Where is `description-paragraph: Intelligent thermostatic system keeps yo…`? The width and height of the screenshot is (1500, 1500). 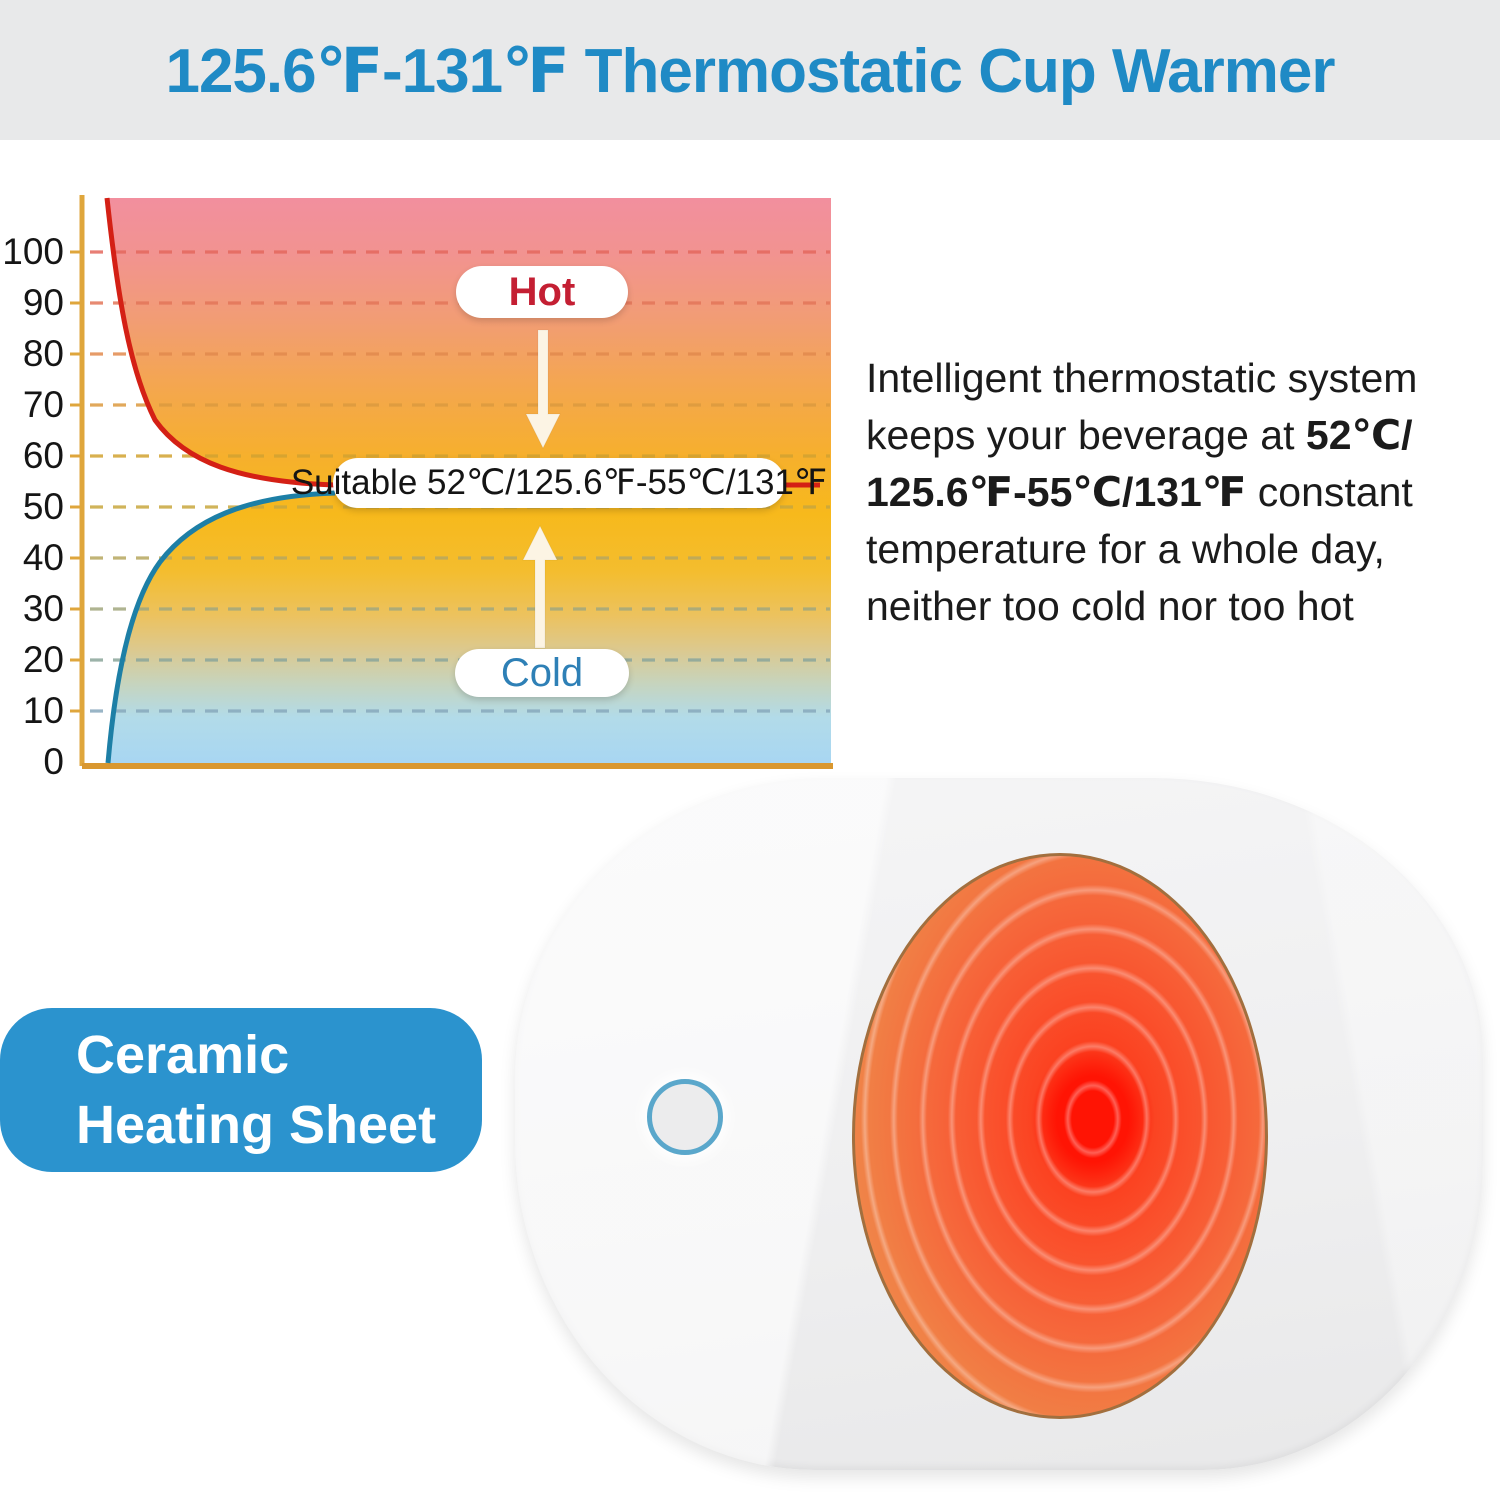 description-paragraph: Intelligent thermostatic system keeps yo… is located at coordinates (1181, 492).